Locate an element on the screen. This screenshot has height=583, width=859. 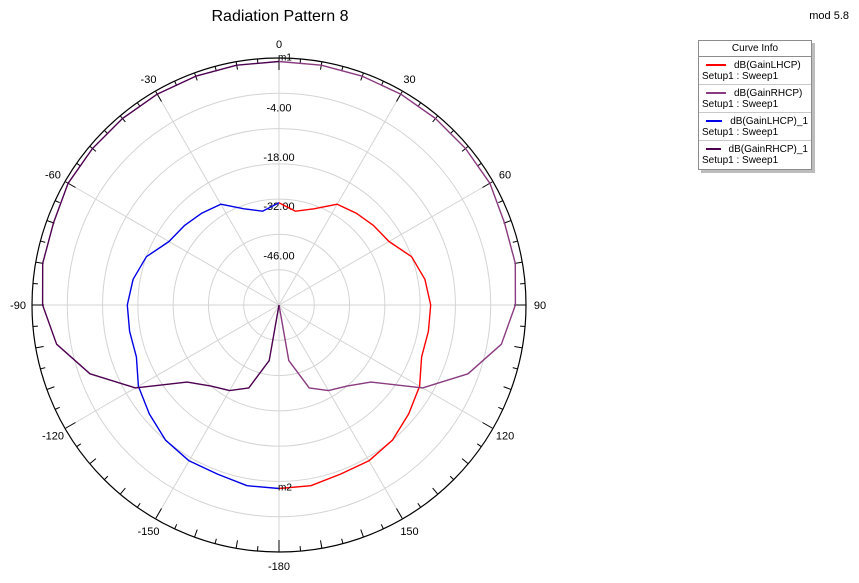
angle-tick-label: -30 is located at coordinates (149, 80).